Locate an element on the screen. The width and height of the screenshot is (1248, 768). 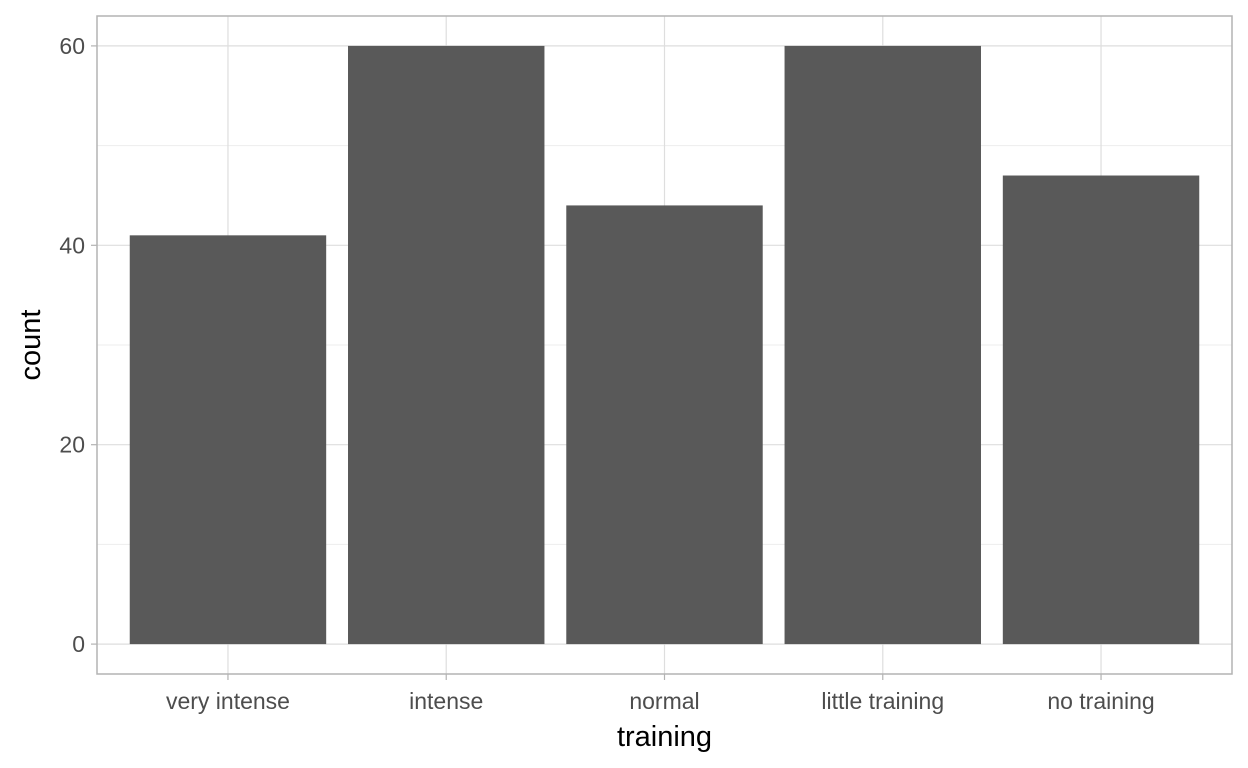
x-tick-label: intense is located at coordinates (446, 701).